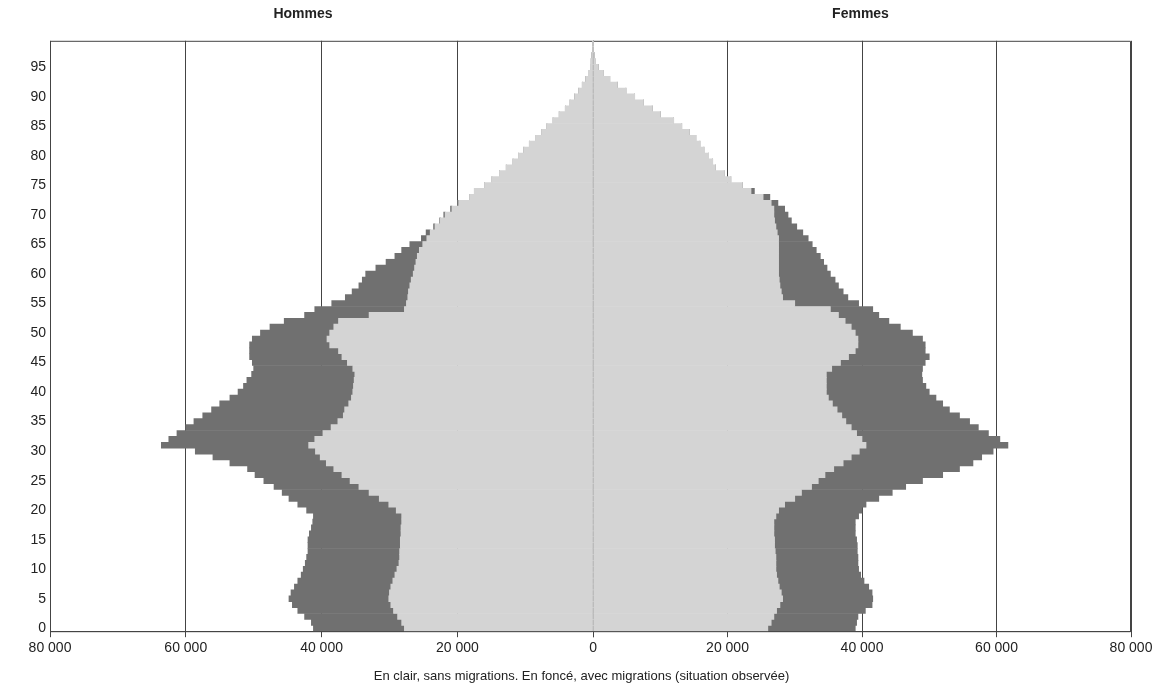 This screenshot has width=1163, height=690. I want to click on y-tick-label: 65, so click(38, 243).